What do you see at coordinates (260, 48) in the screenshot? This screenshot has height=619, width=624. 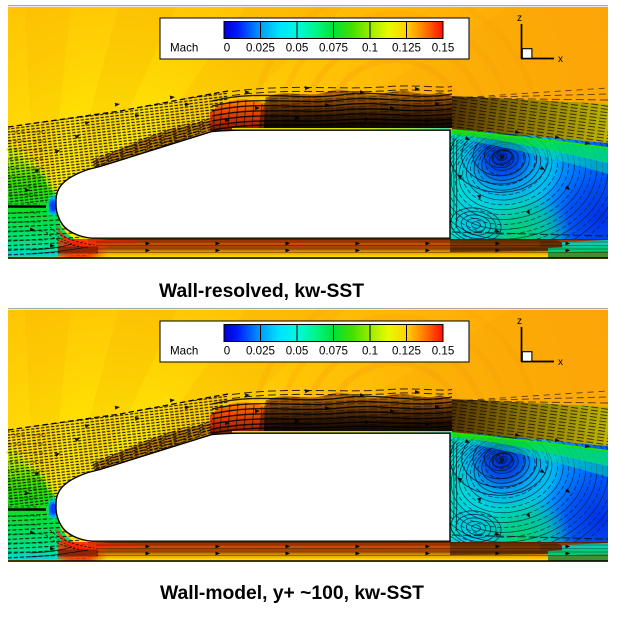 I see `svg-text: 0.025` at bounding box center [260, 48].